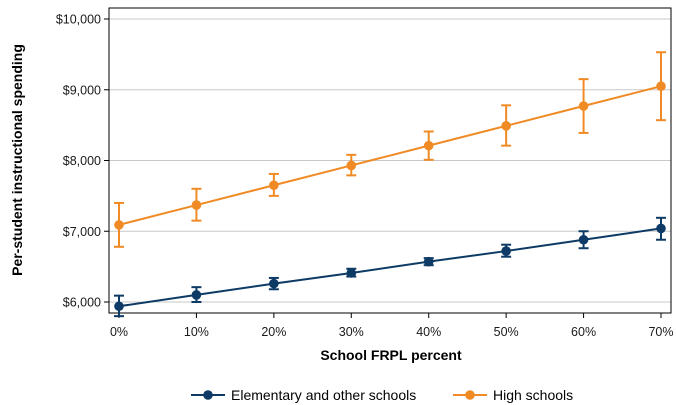 The height and width of the screenshot is (405, 676). What do you see at coordinates (196, 332) in the screenshot?
I see `x-tick-label: 10%` at bounding box center [196, 332].